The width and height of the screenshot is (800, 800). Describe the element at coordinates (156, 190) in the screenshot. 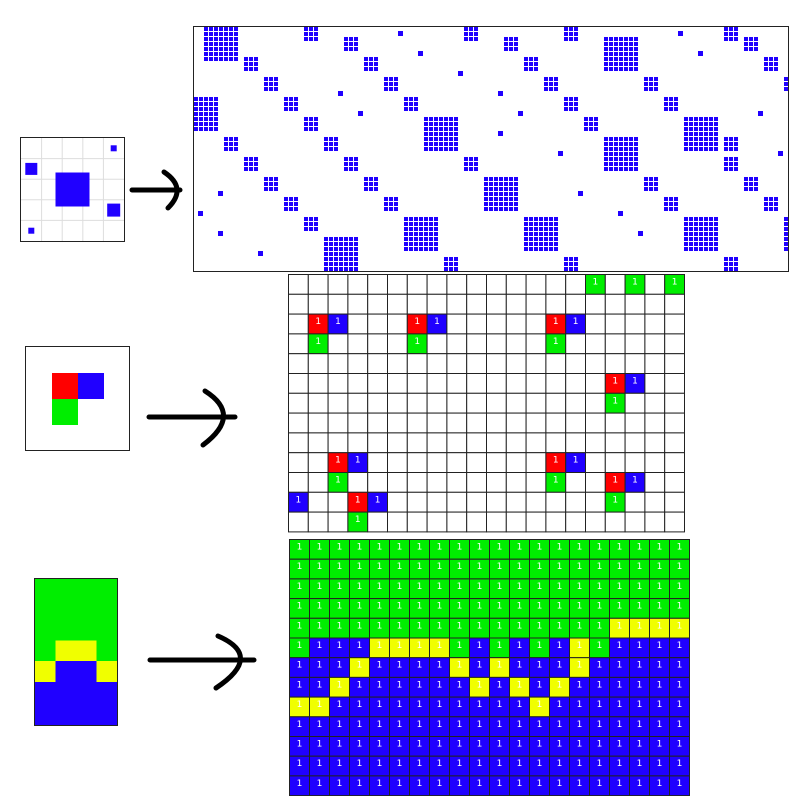

I see `arrow-icon` at that location.